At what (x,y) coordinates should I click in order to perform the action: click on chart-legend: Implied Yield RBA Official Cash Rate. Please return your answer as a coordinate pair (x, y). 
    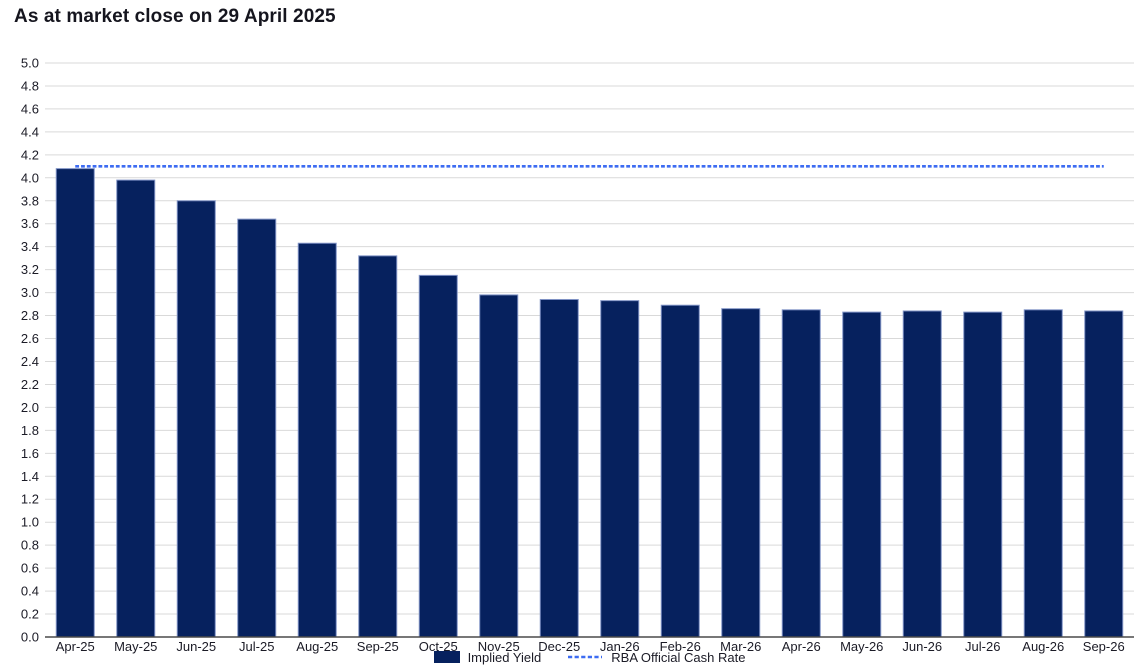
    Looking at the image, I should click on (589, 657).